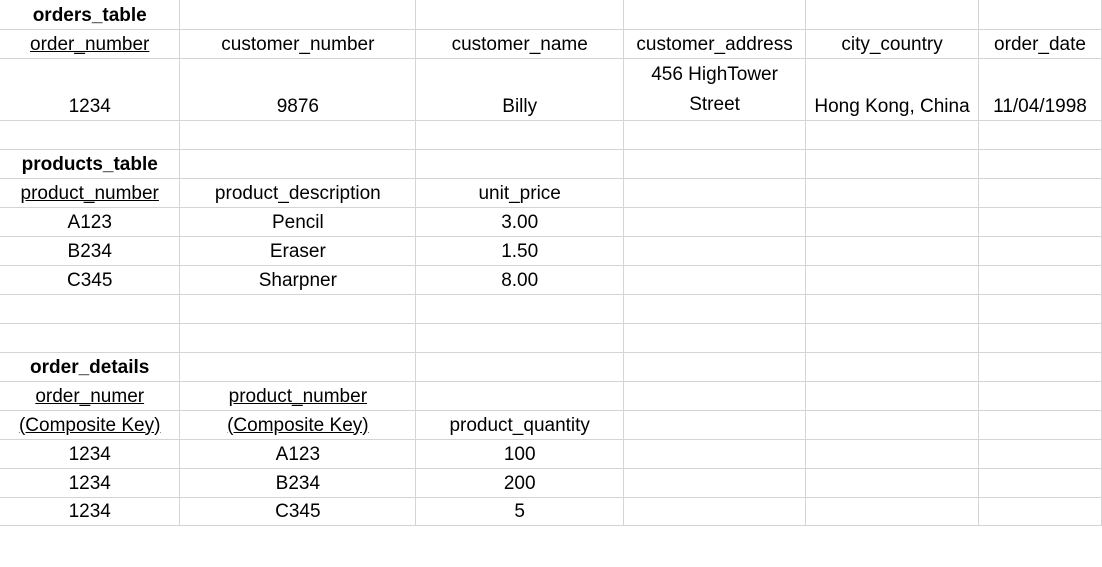 The width and height of the screenshot is (1102, 567). Describe the element at coordinates (892, 89) in the screenshot. I see `cell-city-country: Hong Kong, China` at that location.